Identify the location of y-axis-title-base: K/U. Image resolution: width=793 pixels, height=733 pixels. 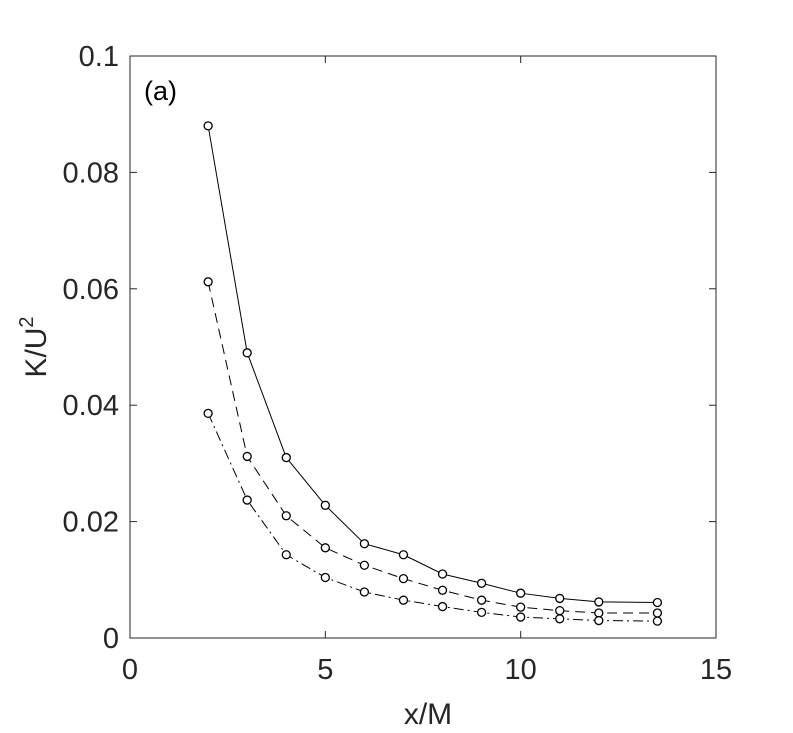
(36, 353).